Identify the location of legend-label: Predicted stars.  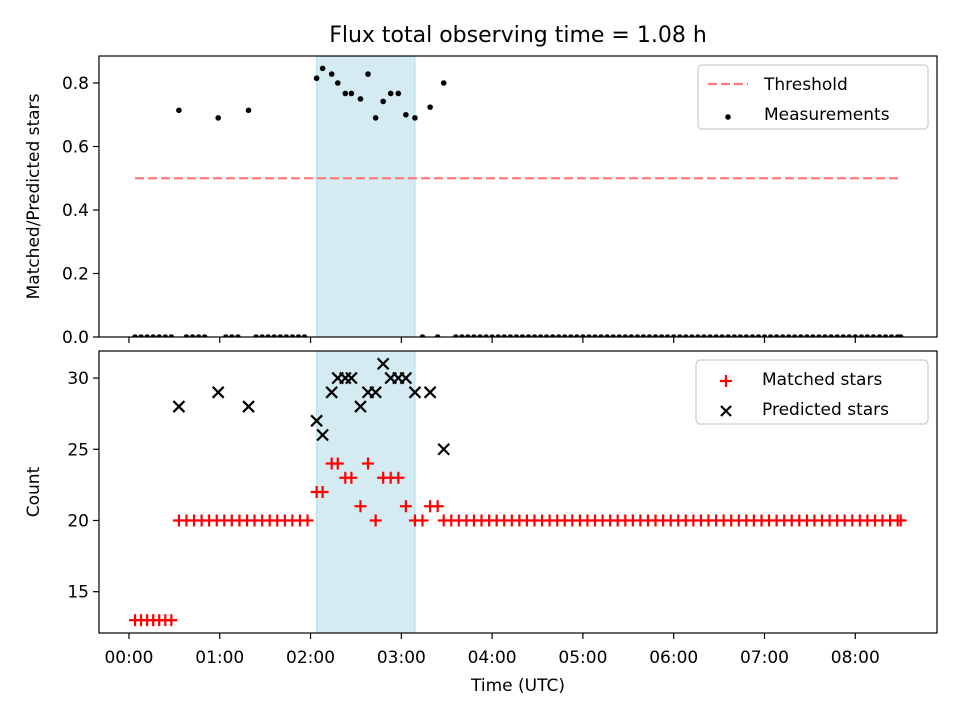
(825, 410).